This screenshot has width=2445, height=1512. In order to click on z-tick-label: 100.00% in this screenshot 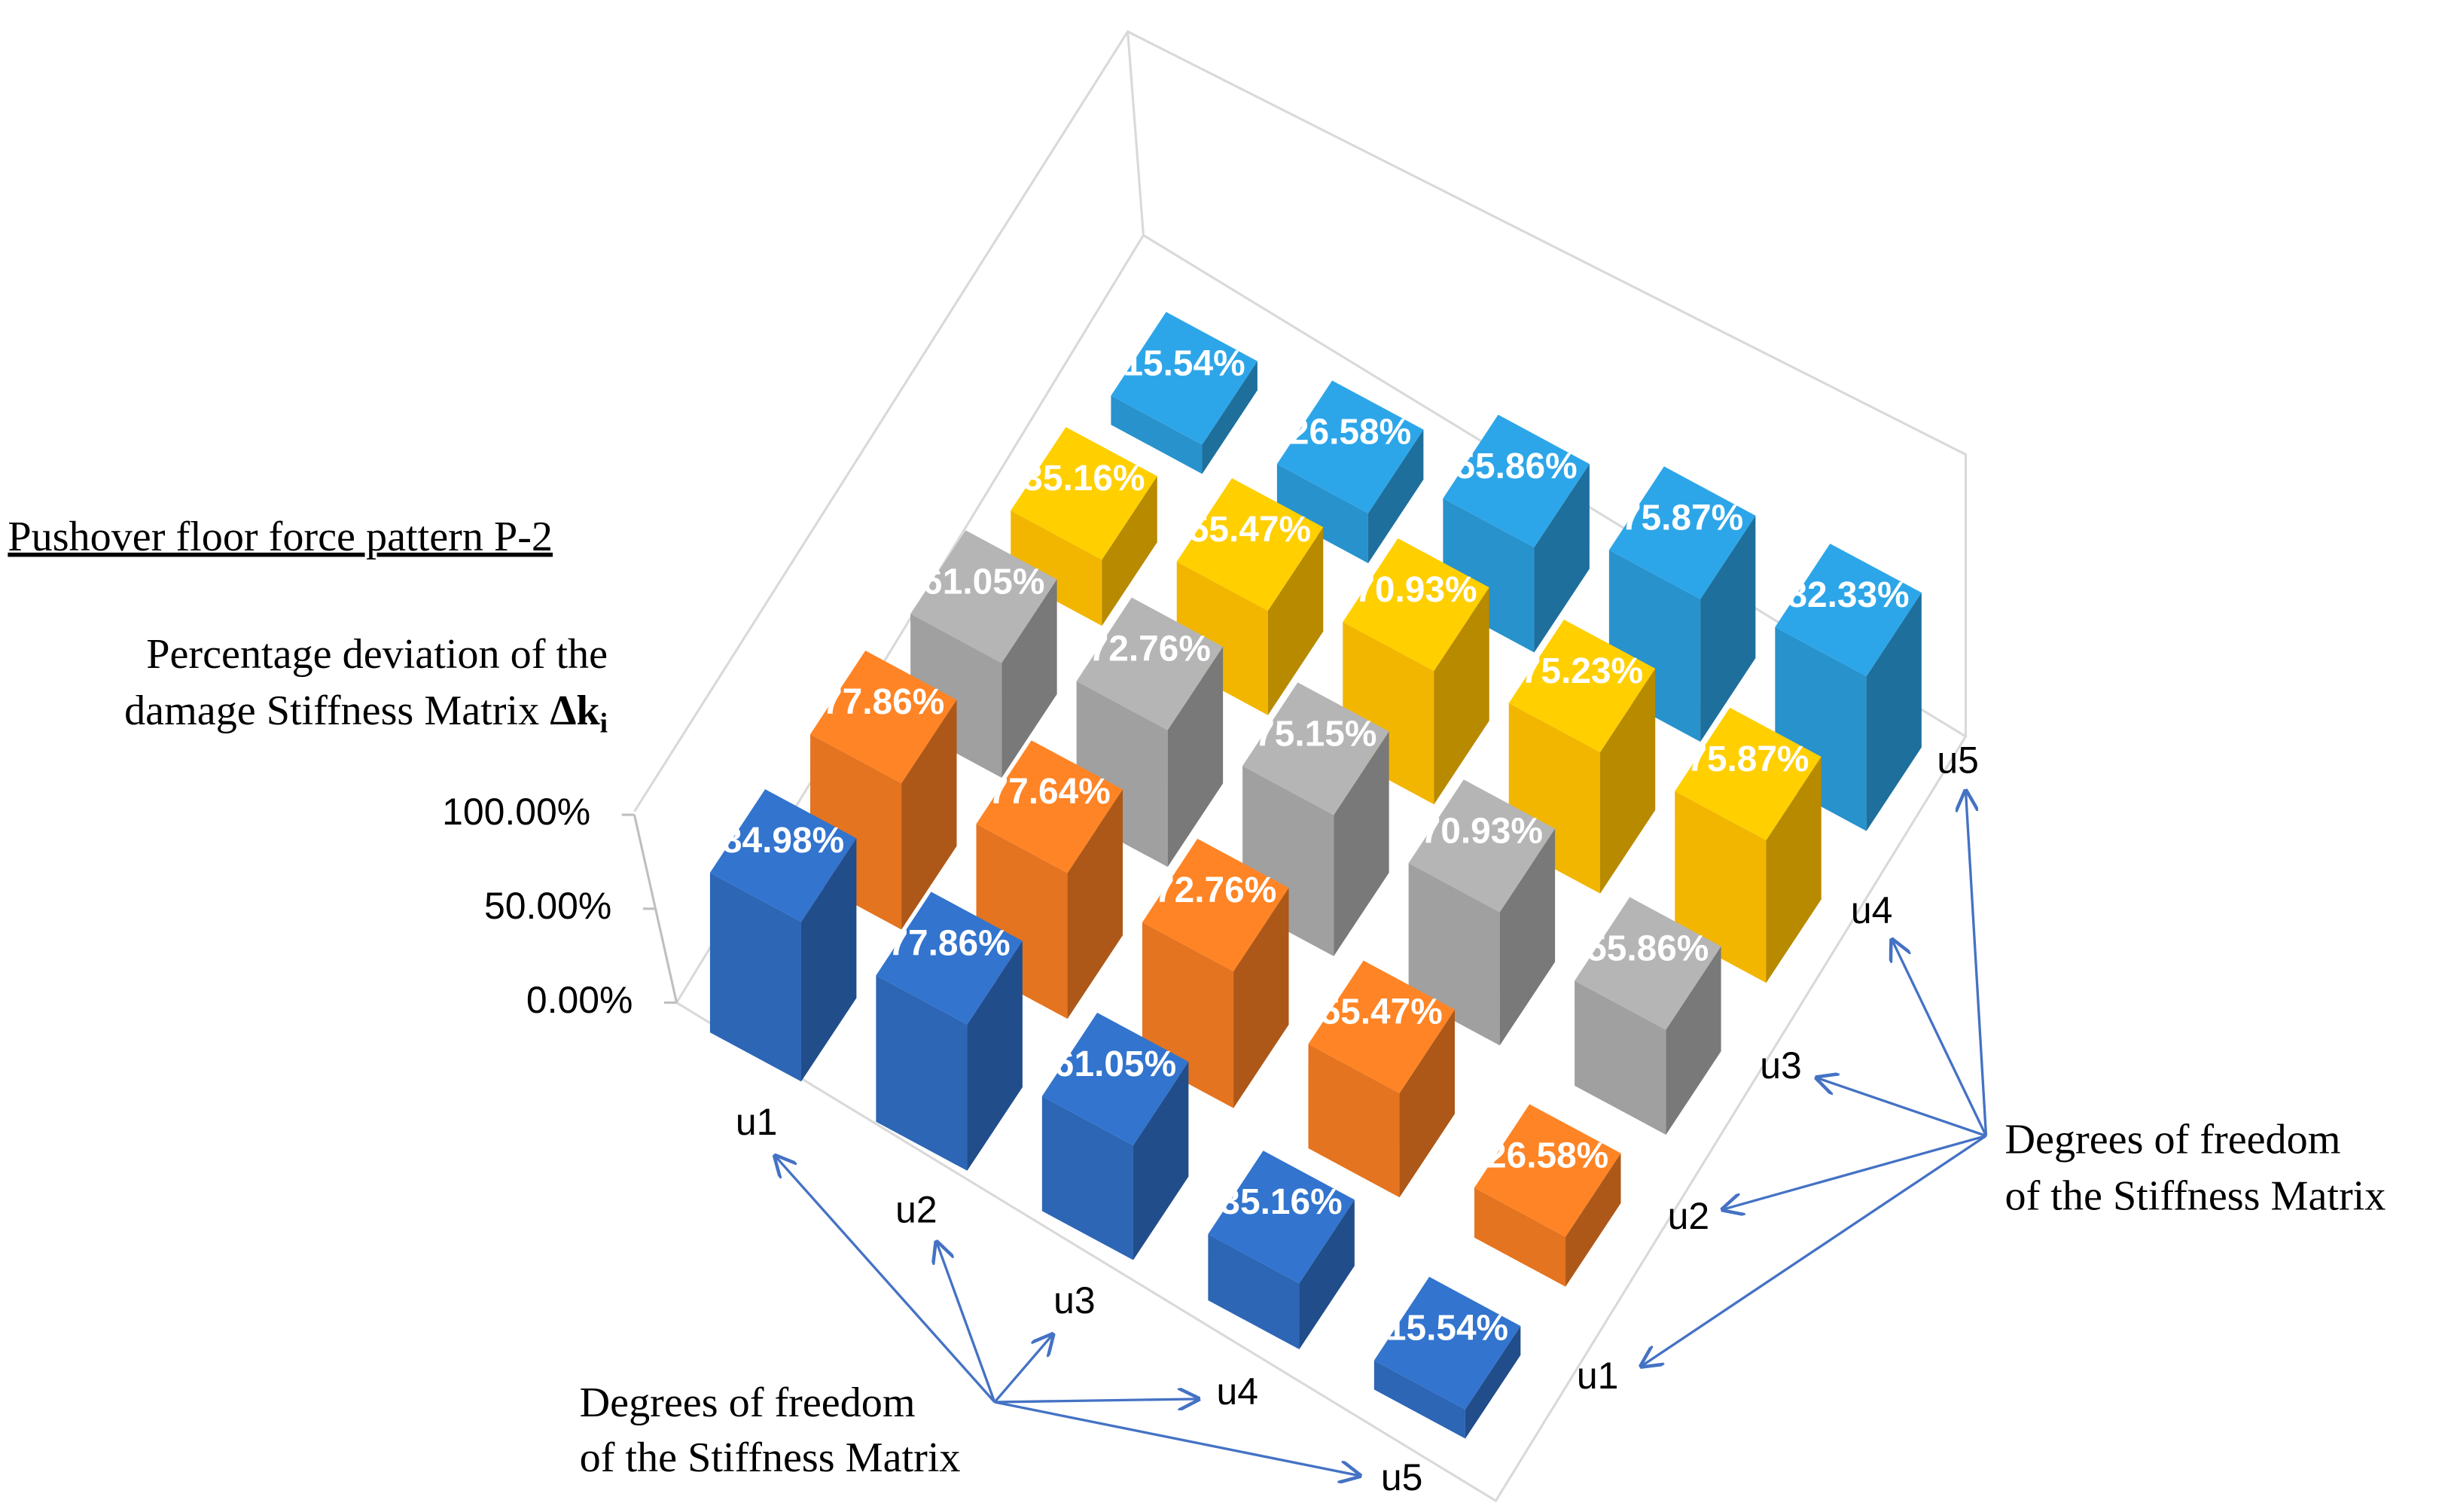, I will do `click(516, 812)`.